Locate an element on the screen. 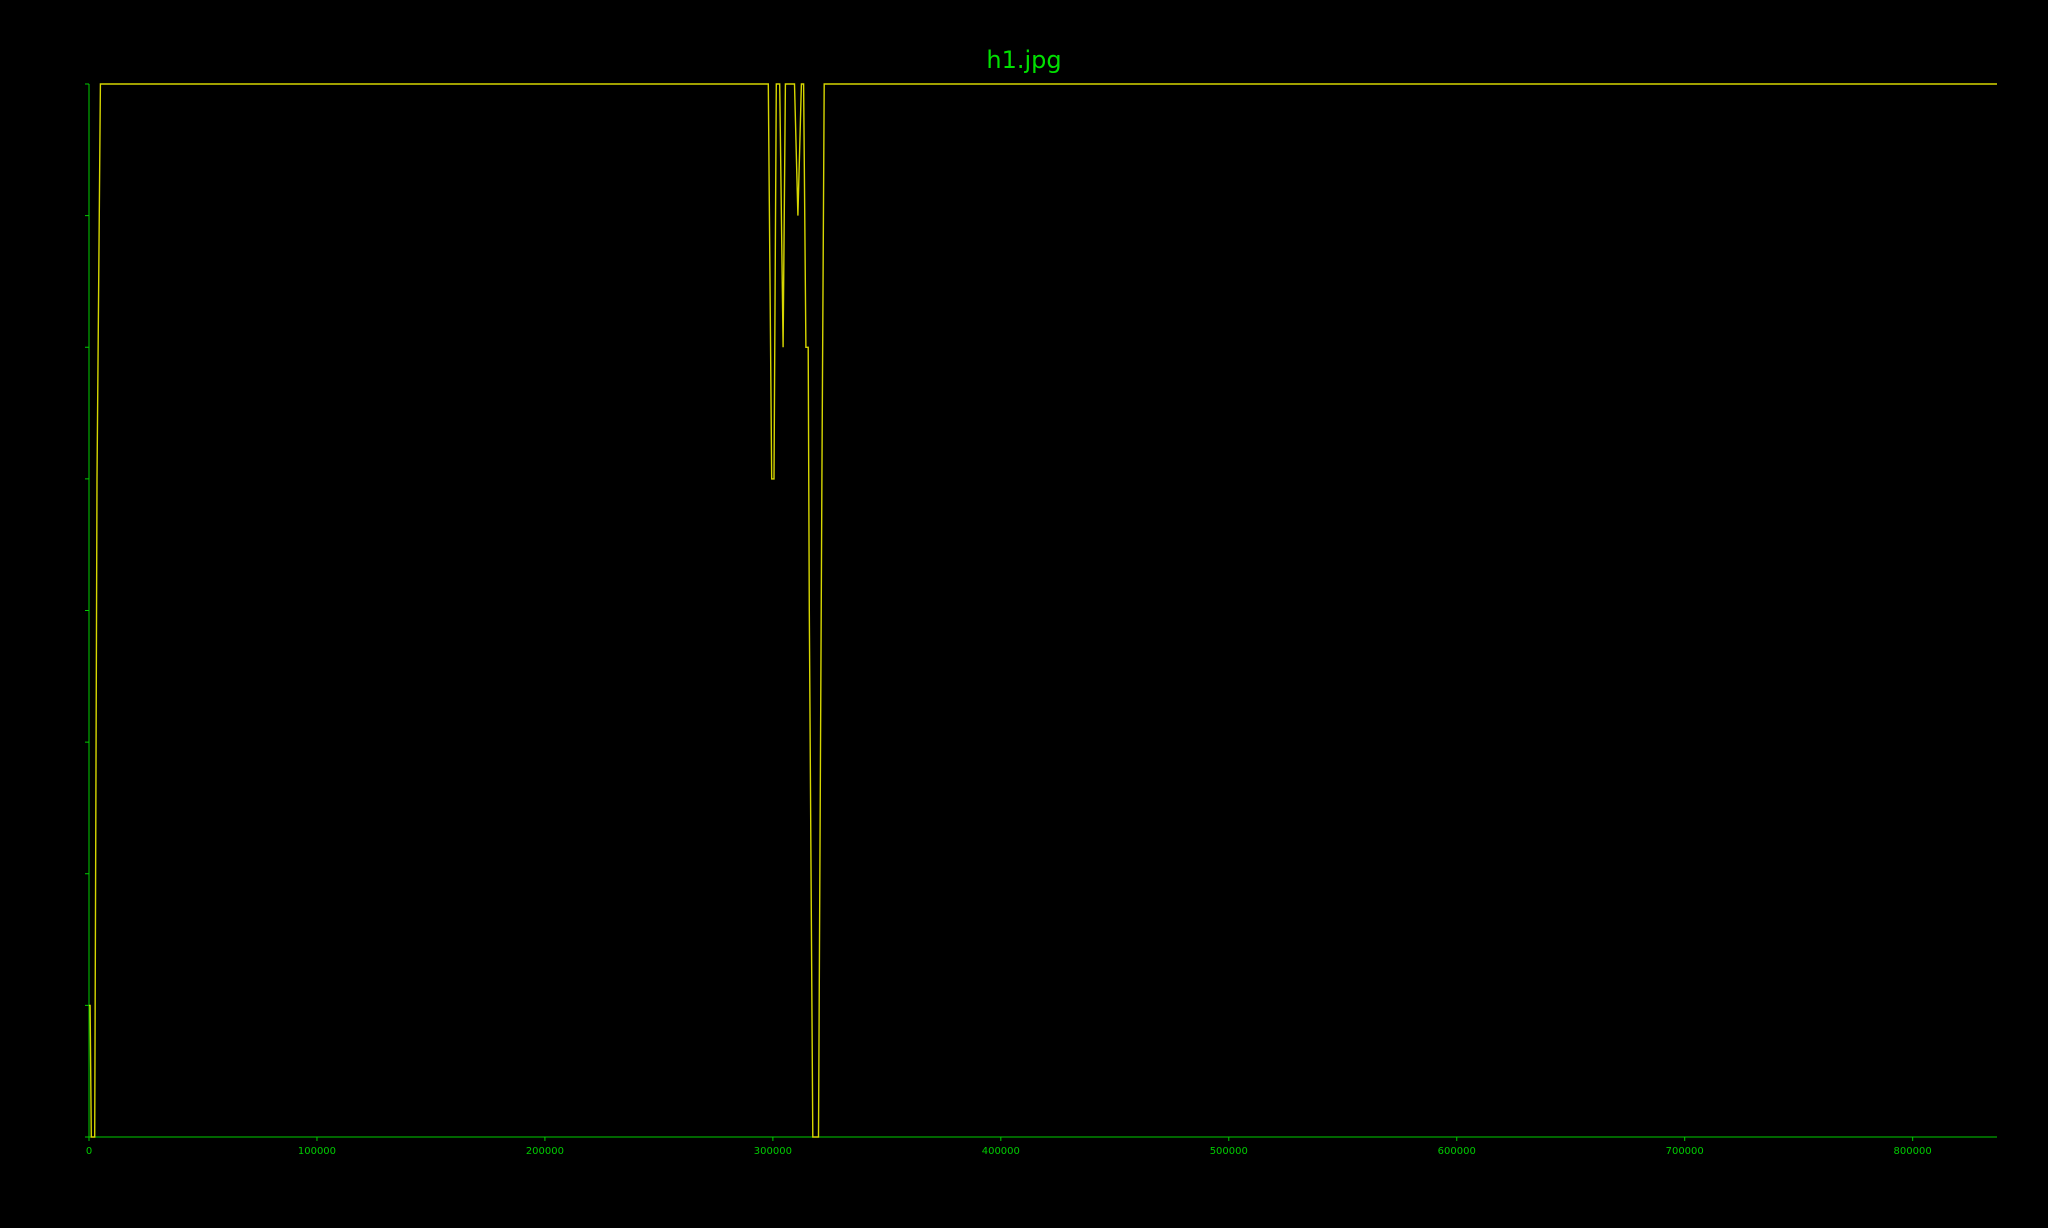 The width and height of the screenshot is (2048, 1228). chart-title: h1.jpg is located at coordinates (1024, 60).